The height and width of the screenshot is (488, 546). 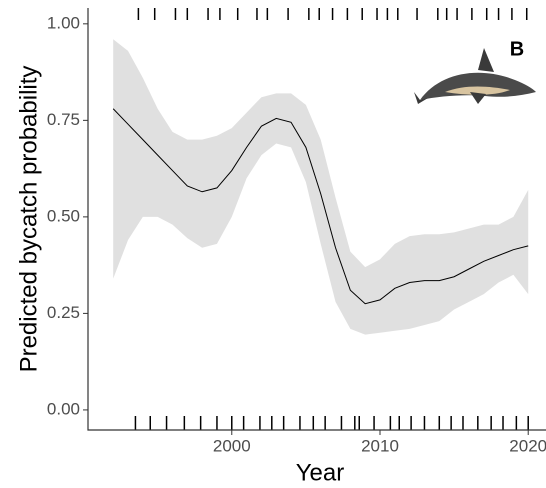 What do you see at coordinates (28, 219) in the screenshot?
I see `y-axis-label: Predicted bycatch probability` at bounding box center [28, 219].